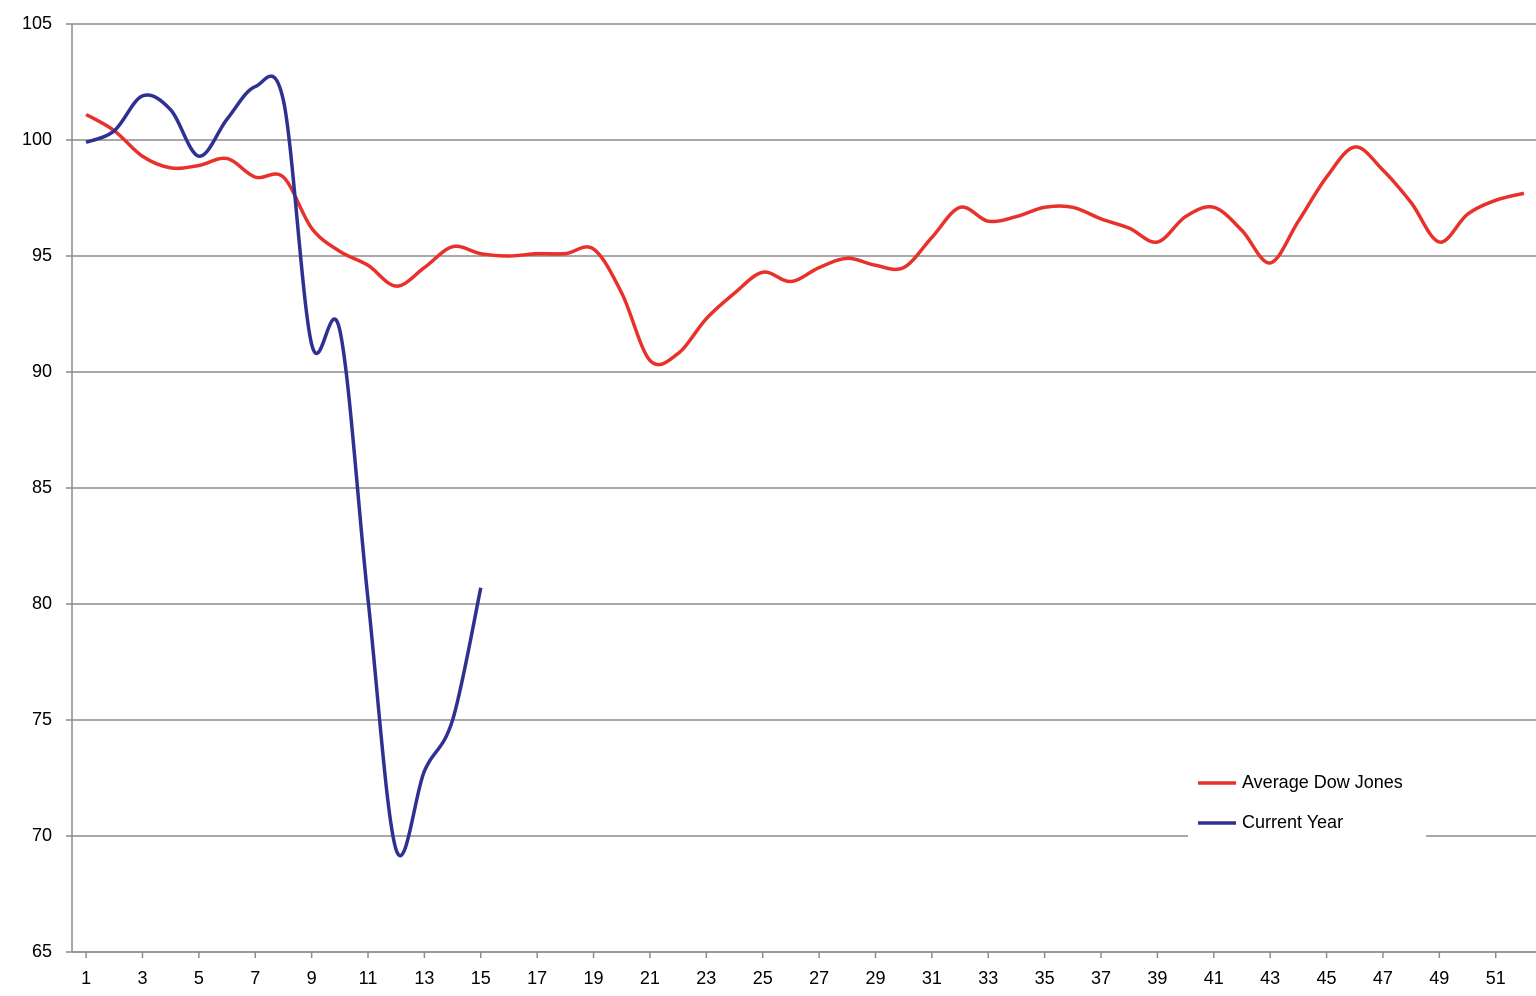 Image resolution: width=1536 pixels, height=996 pixels. I want to click on x-tick-label: 1, so click(86, 978).